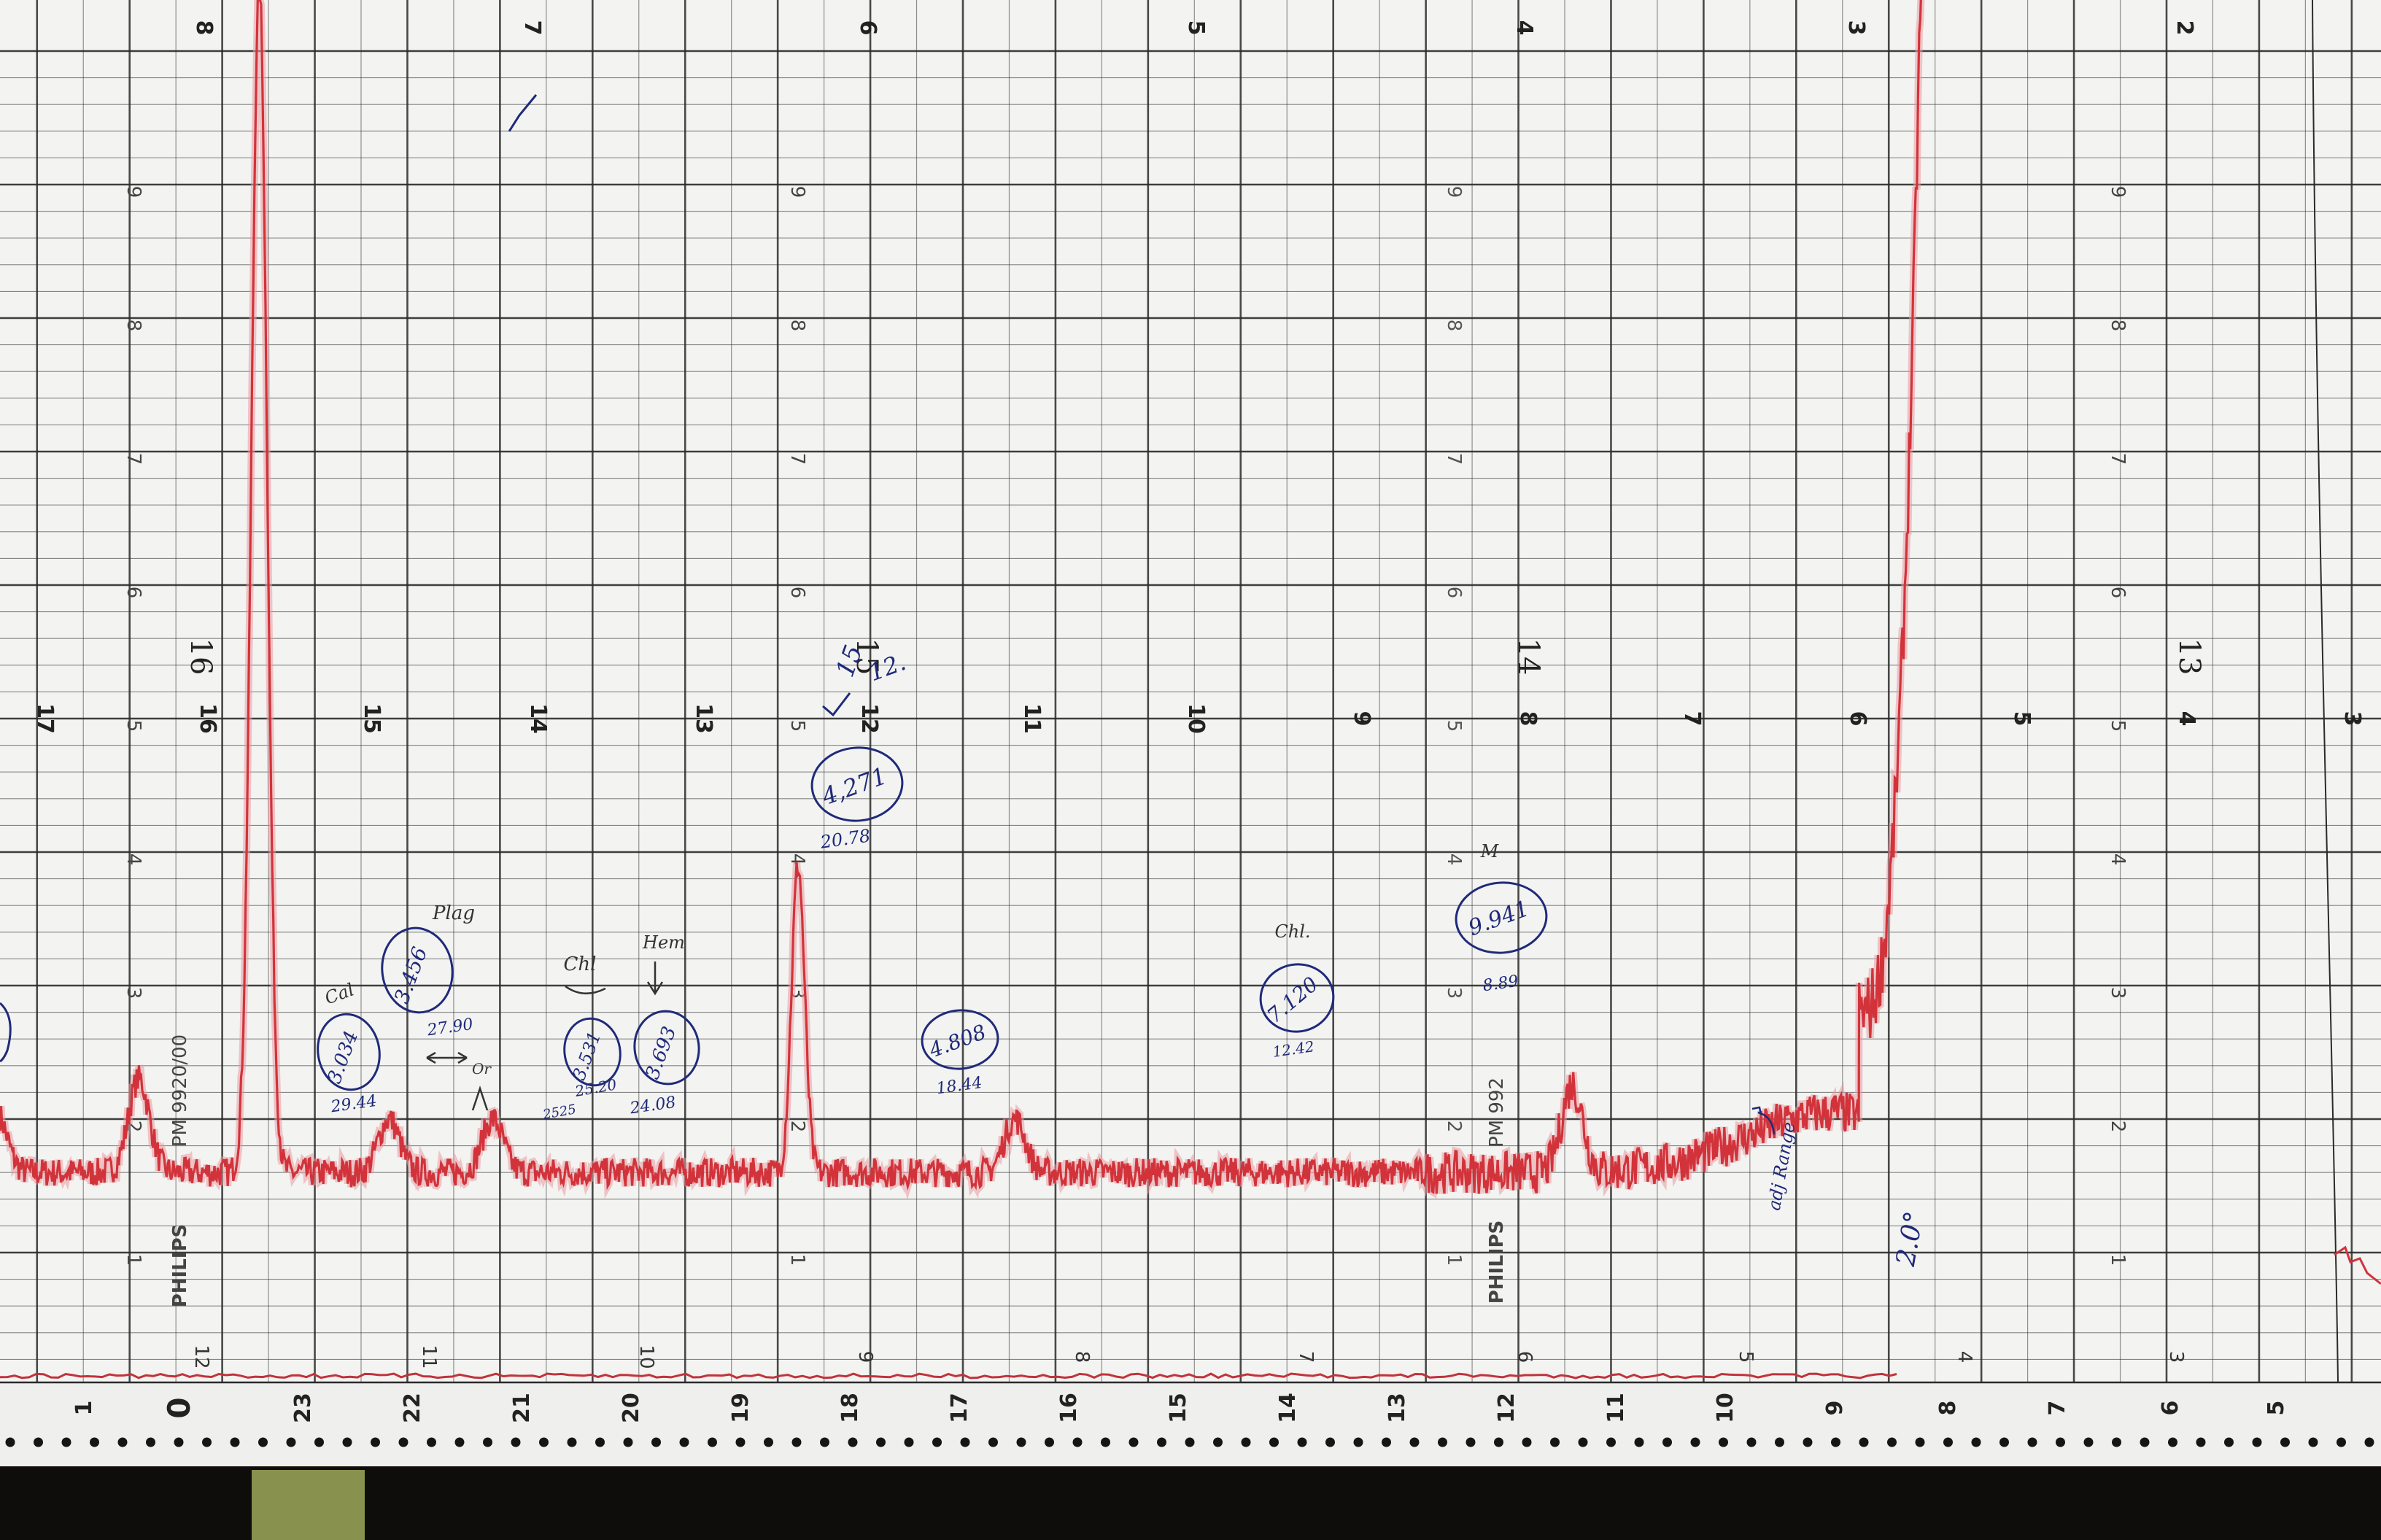  What do you see at coordinates (1507, 1408) in the screenshot?
I see `bottom-scale-number: 12` at bounding box center [1507, 1408].